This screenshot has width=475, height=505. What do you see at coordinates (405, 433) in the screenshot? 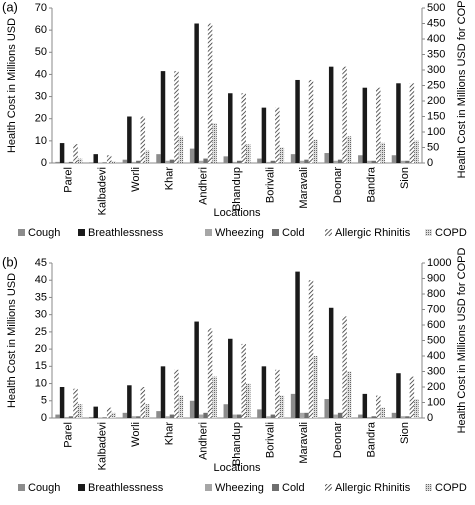
I see `x-tick-label: Sion` at bounding box center [405, 433].